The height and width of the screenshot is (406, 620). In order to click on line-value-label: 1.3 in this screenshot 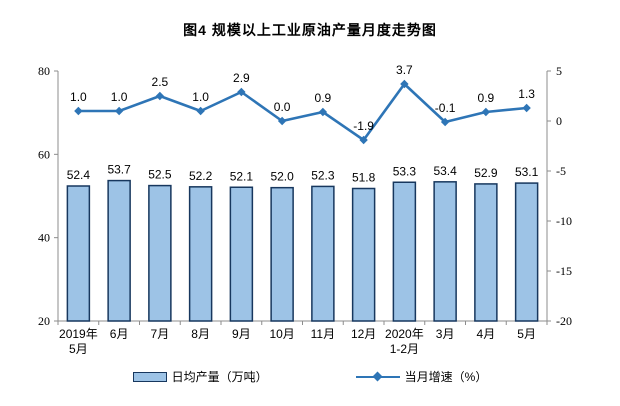, I will do `click(526, 94)`.